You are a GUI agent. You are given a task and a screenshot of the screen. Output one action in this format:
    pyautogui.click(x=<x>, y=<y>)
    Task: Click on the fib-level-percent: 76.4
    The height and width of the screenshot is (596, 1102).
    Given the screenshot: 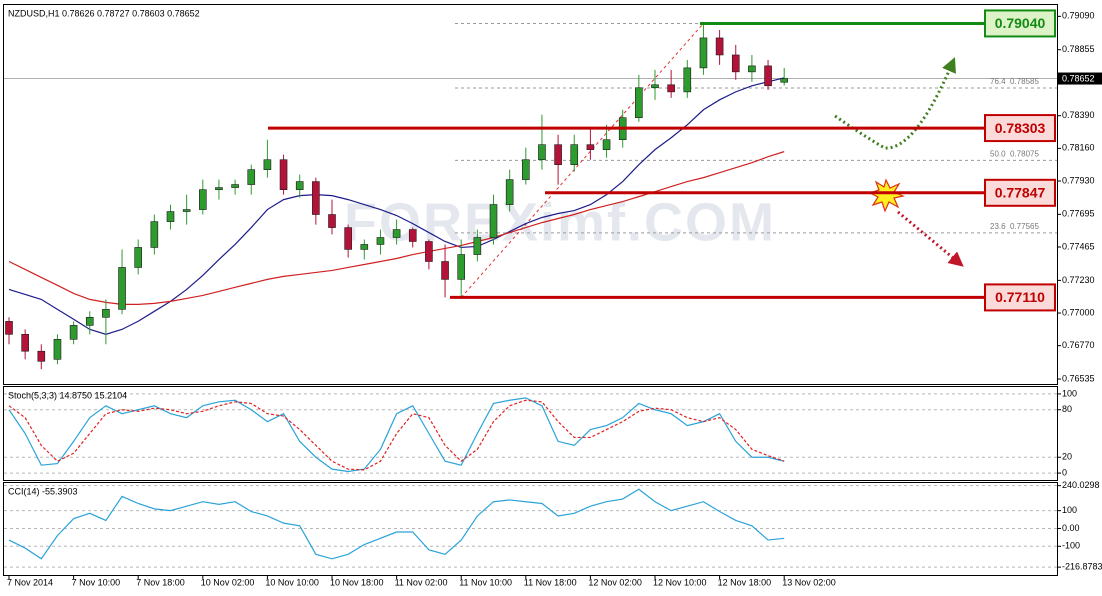 What is the action you would take?
    pyautogui.click(x=998, y=81)
    